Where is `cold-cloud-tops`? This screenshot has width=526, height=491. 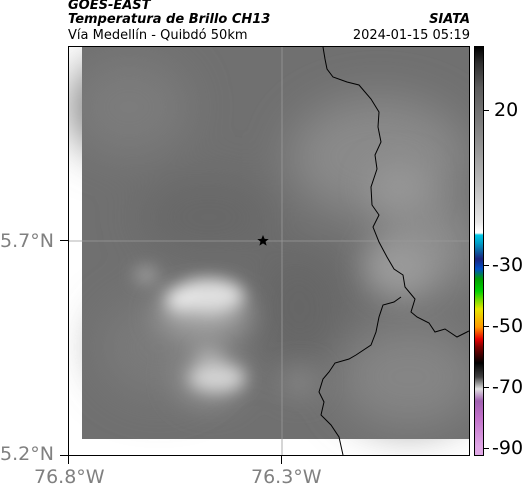 cold-cloud-tops is located at coordinates (189, 329).